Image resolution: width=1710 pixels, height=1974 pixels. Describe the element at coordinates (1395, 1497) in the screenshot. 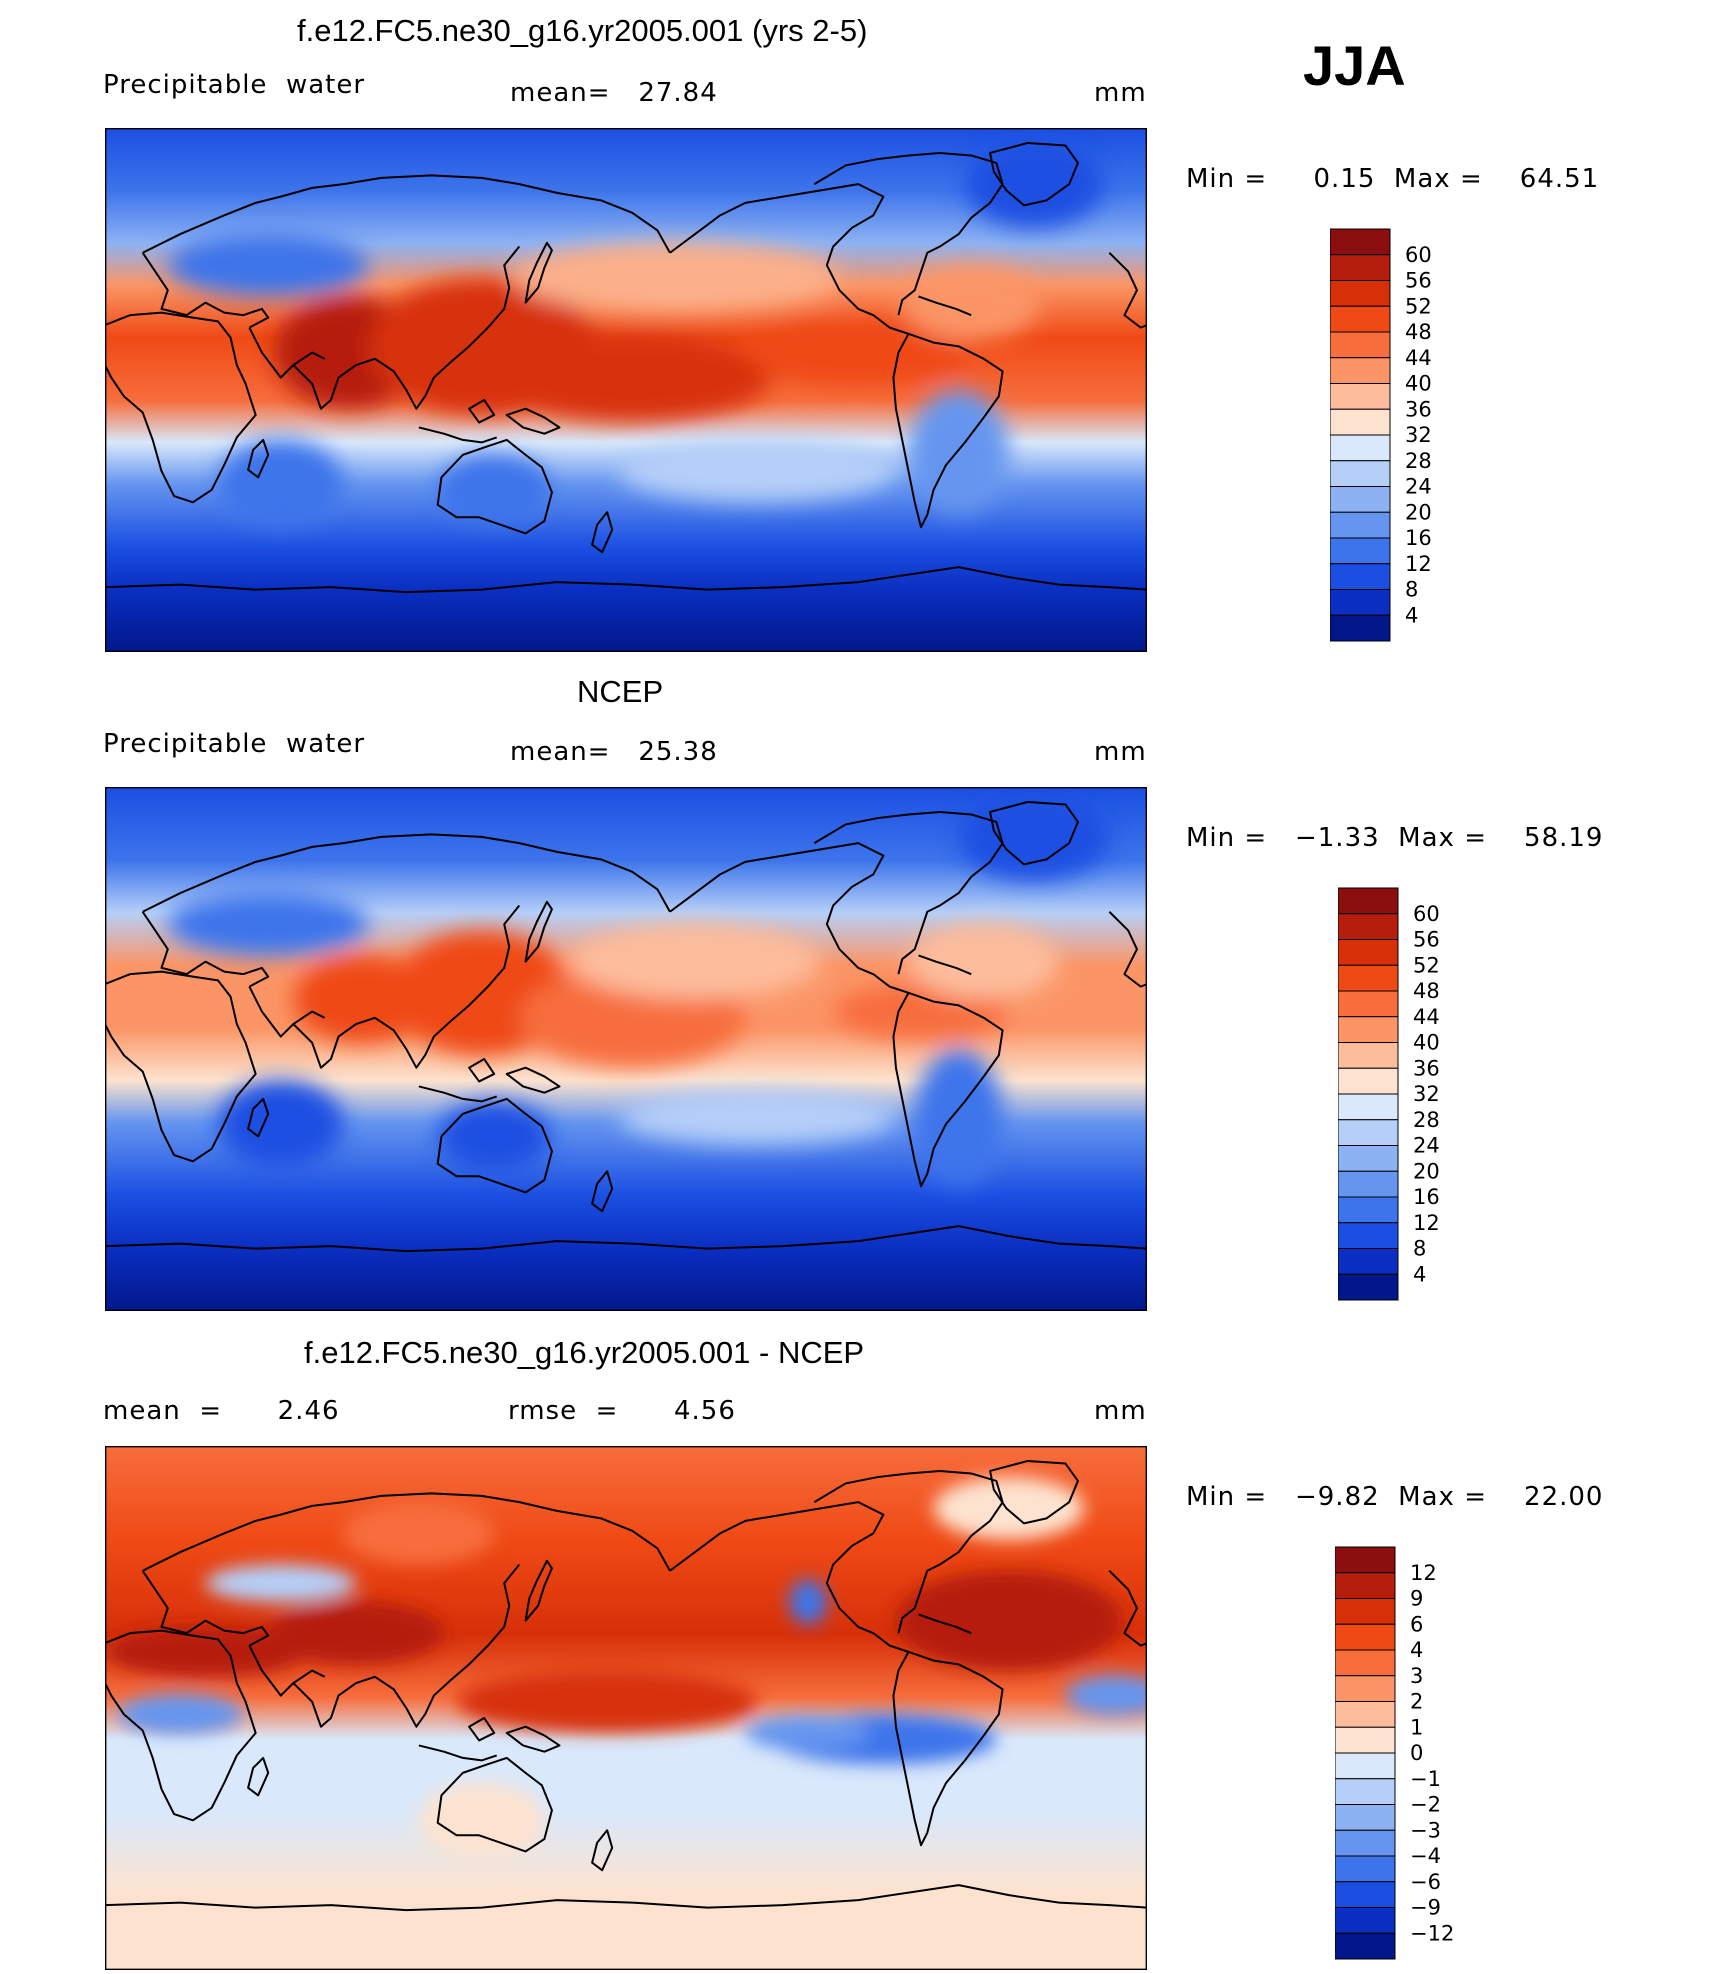

I see `panel-3-minmax: Min = −9.82 Max = 22.00` at that location.